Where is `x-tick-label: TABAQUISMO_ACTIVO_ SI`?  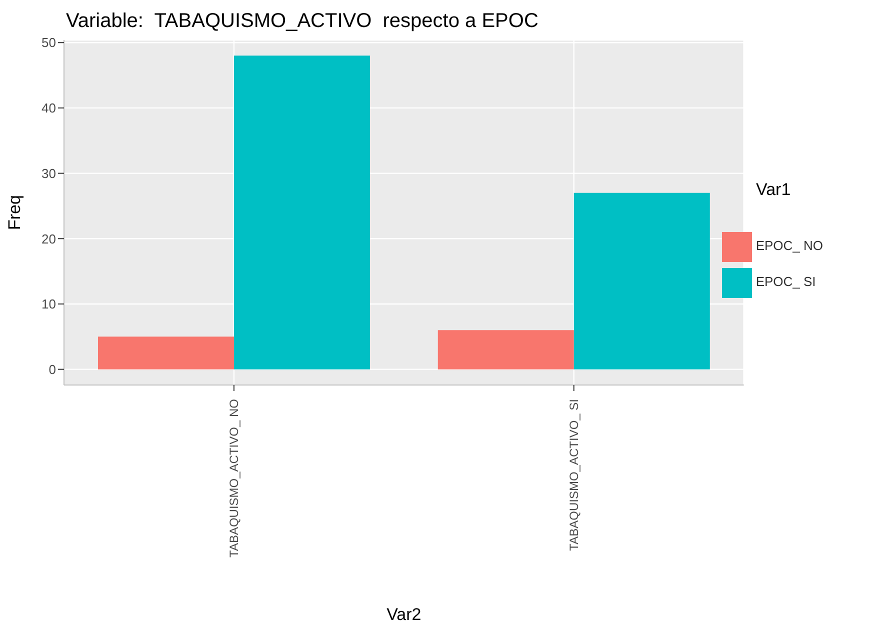
x-tick-label: TABAQUISMO_ACTIVO_ SI is located at coordinates (573, 475).